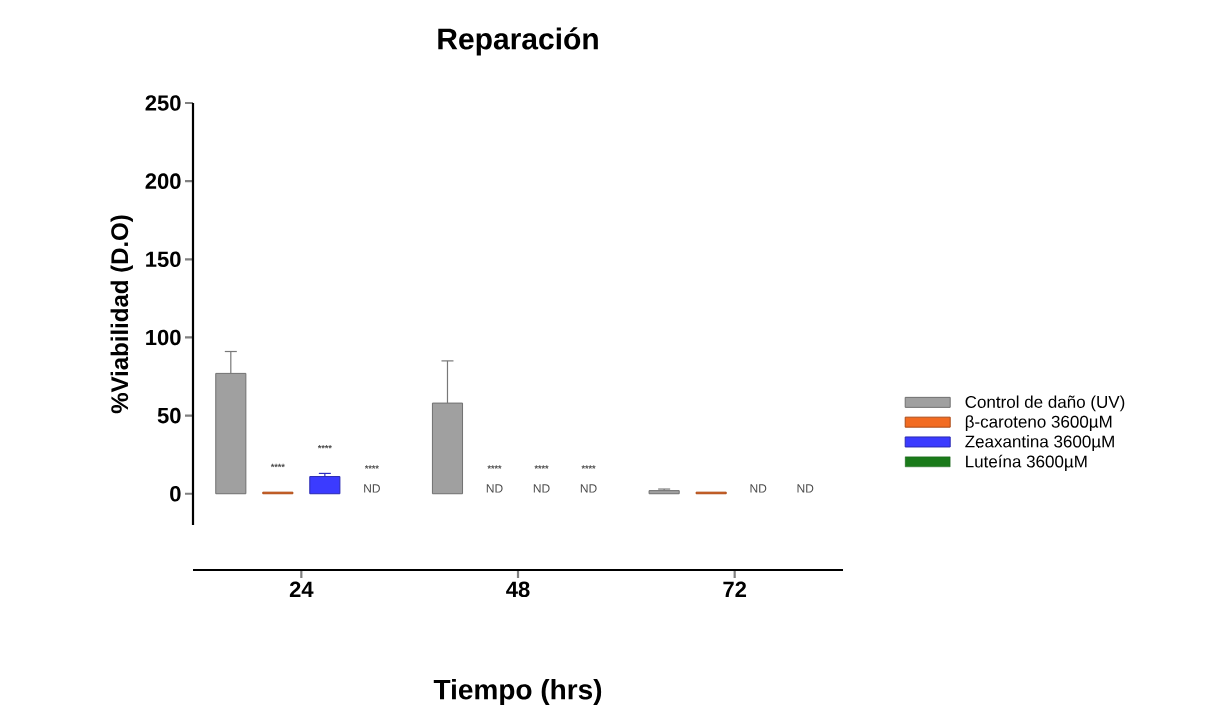 The width and height of the screenshot is (1214, 708). What do you see at coordinates (121, 314) in the screenshot?
I see `y-axis-title: %Viabilidad (D.O)` at bounding box center [121, 314].